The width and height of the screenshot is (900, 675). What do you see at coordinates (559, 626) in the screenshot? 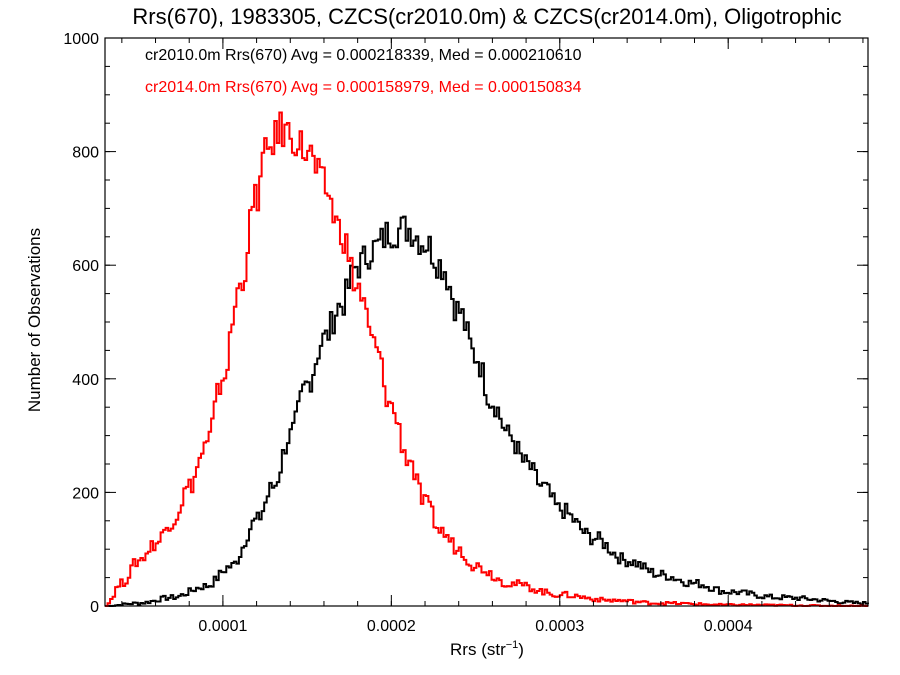
I see `x-tick-label: 0.0003` at bounding box center [559, 626].